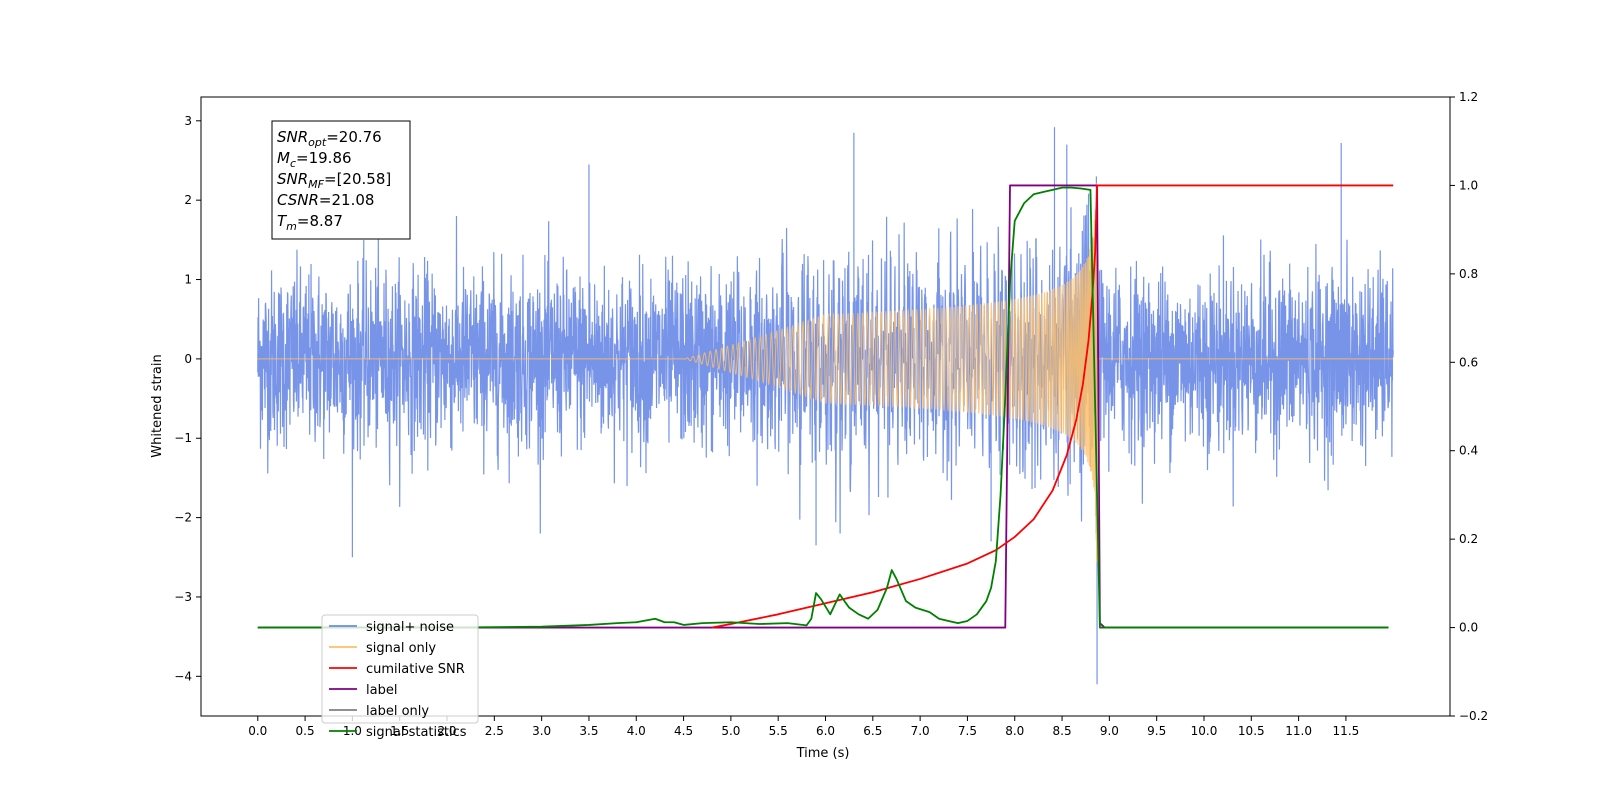 The width and height of the screenshot is (1600, 800). Describe the element at coordinates (410, 627) in the screenshot. I see `legend-label: signal+ noise` at that location.